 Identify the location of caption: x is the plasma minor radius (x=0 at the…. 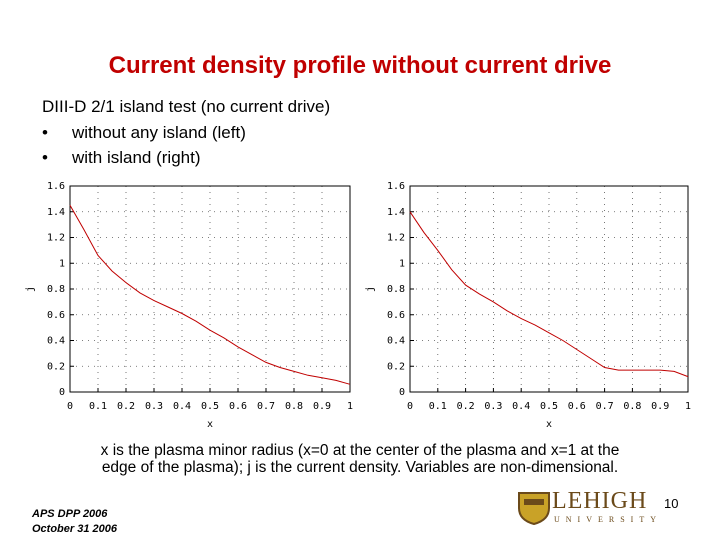
(360, 450).